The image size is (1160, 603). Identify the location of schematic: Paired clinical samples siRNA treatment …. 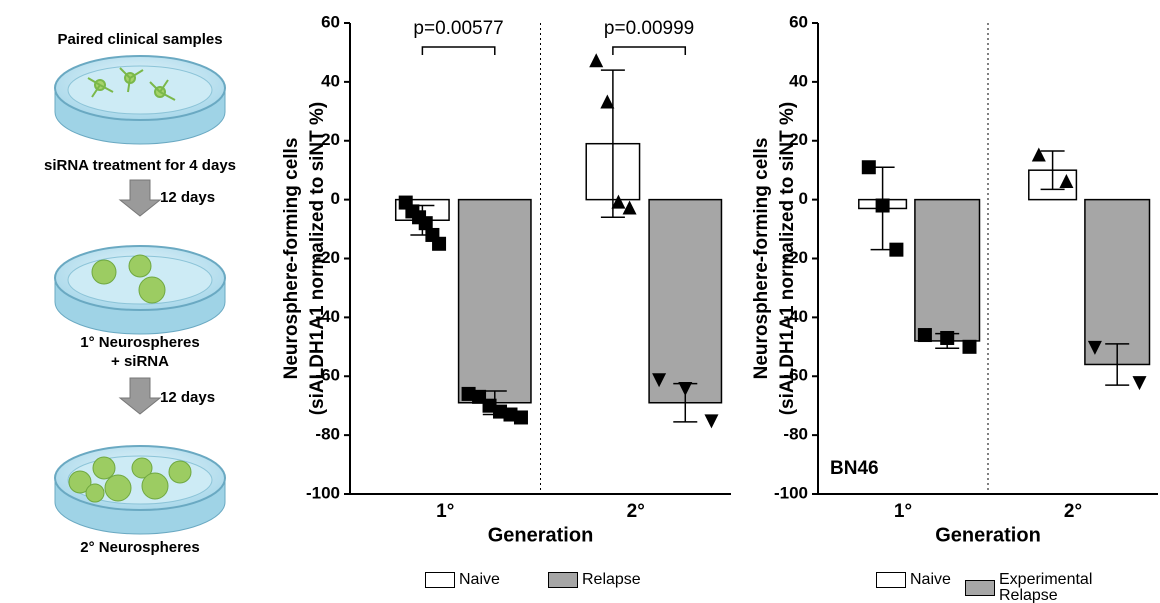
(140, 293).